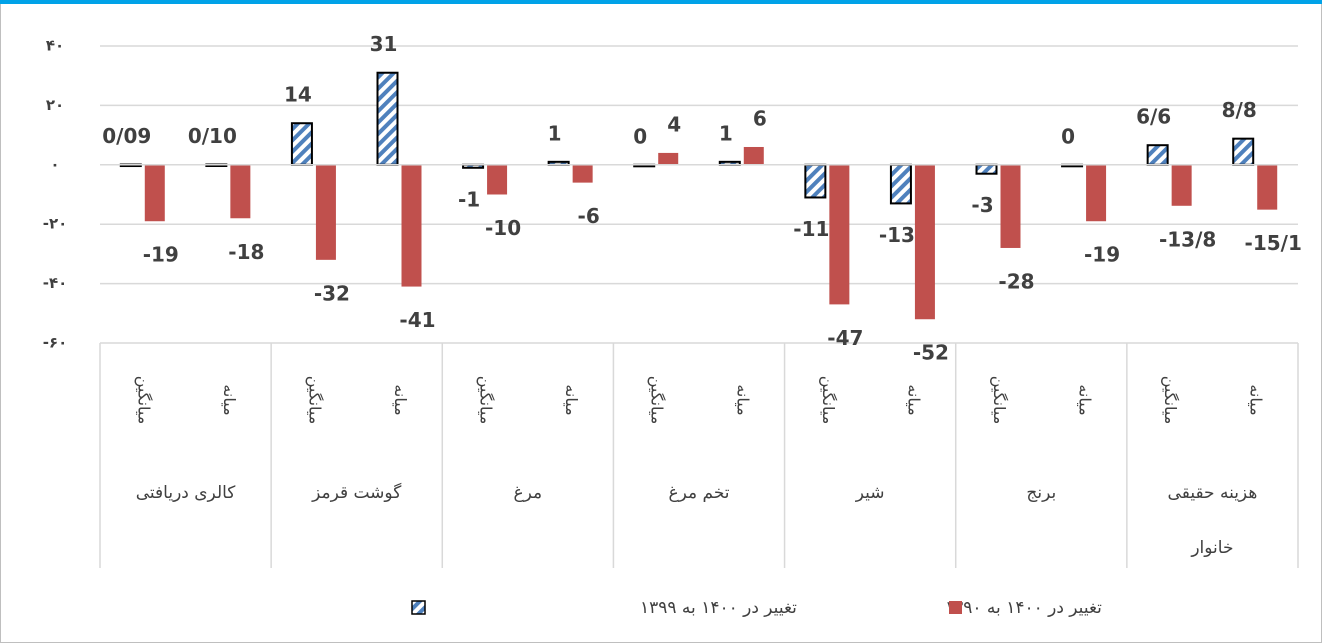  What do you see at coordinates (55, 46) in the screenshot?
I see `y-tick-label: ۴۰` at bounding box center [55, 46].